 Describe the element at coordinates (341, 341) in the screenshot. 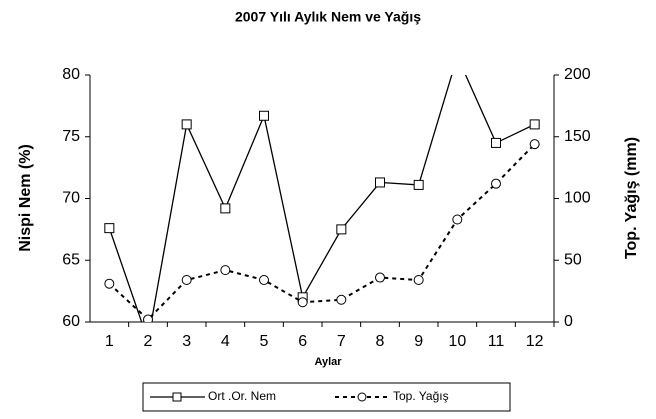

I see `x-tick-label: 7` at that location.